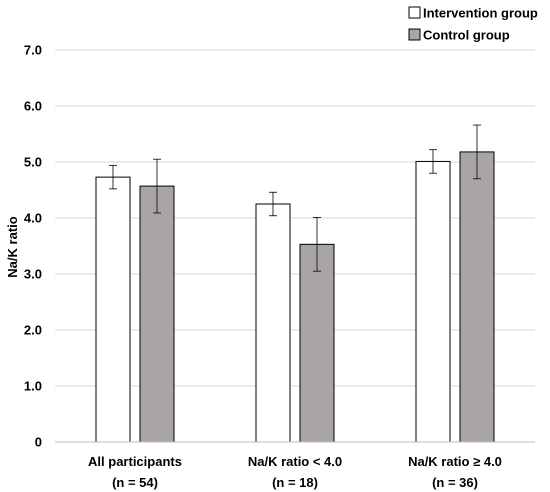  Describe the element at coordinates (480, 13) in the screenshot. I see `legend-label: Intervention group` at that location.